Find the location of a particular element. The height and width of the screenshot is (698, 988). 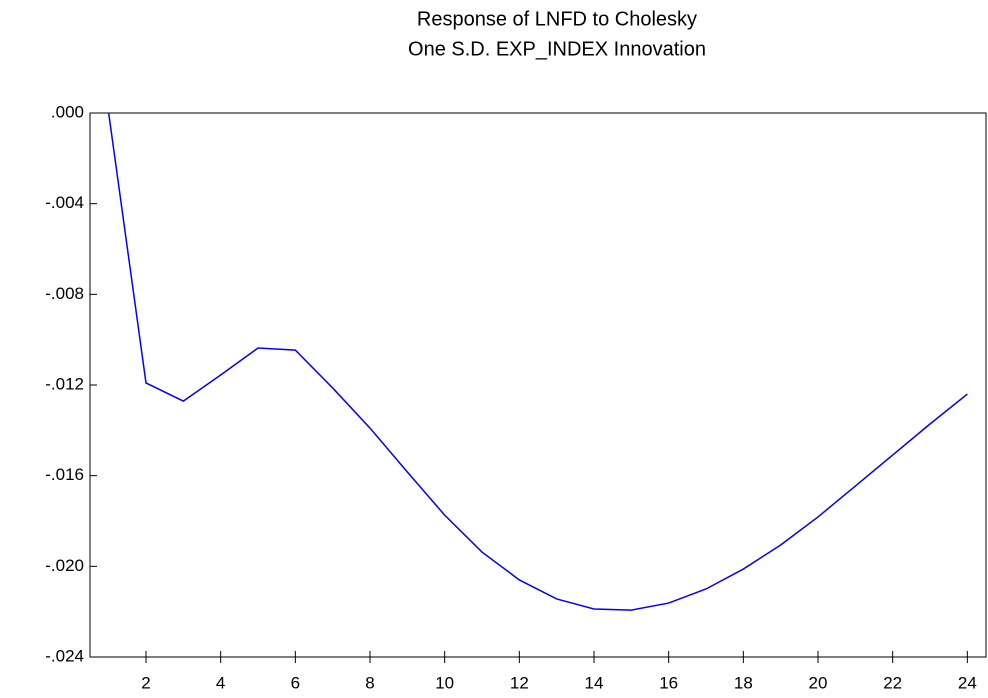

x-tick-label: 8 is located at coordinates (369, 682).